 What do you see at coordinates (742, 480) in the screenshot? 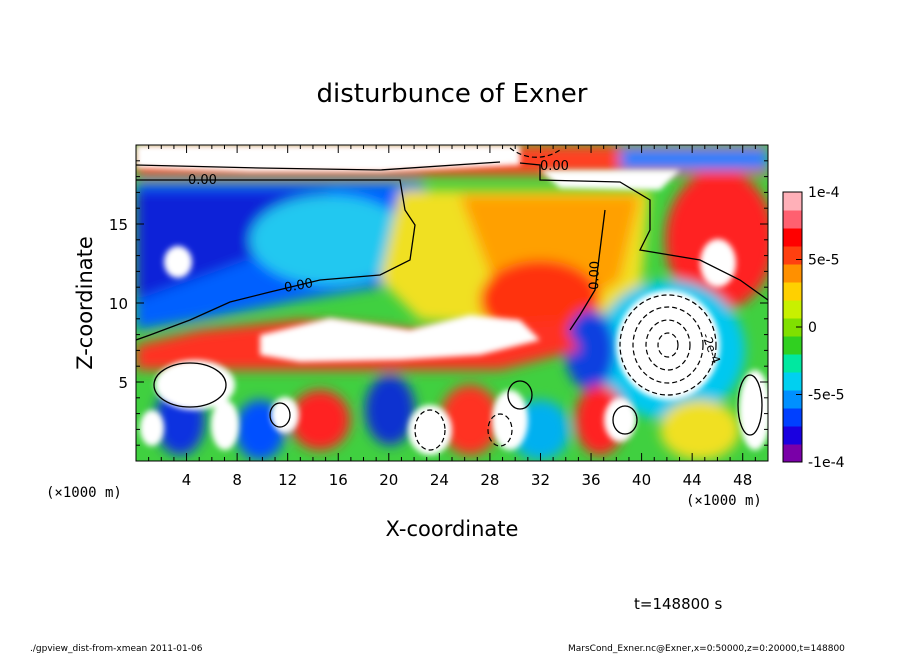
I see `x-tick-label-11: 48` at bounding box center [742, 480].